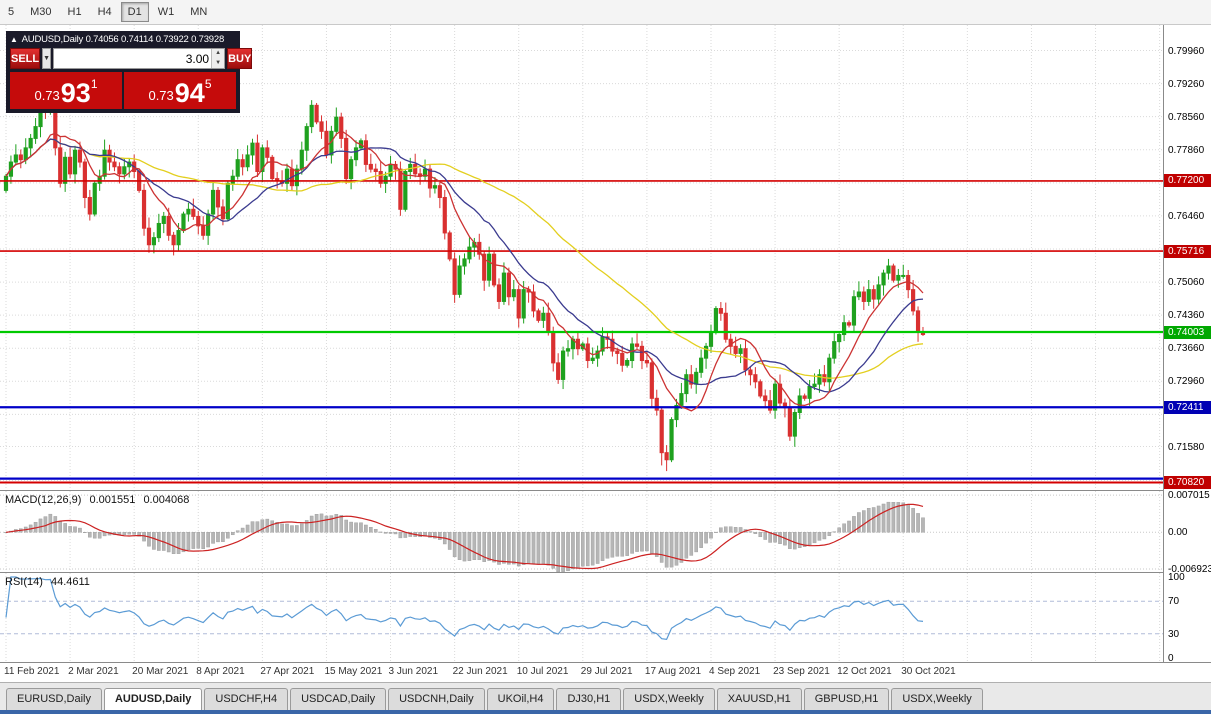 This screenshot has height=714, width=1211. Describe the element at coordinates (1187, 181) in the screenshot. I see `price-level-badge: 0.77200` at that location.